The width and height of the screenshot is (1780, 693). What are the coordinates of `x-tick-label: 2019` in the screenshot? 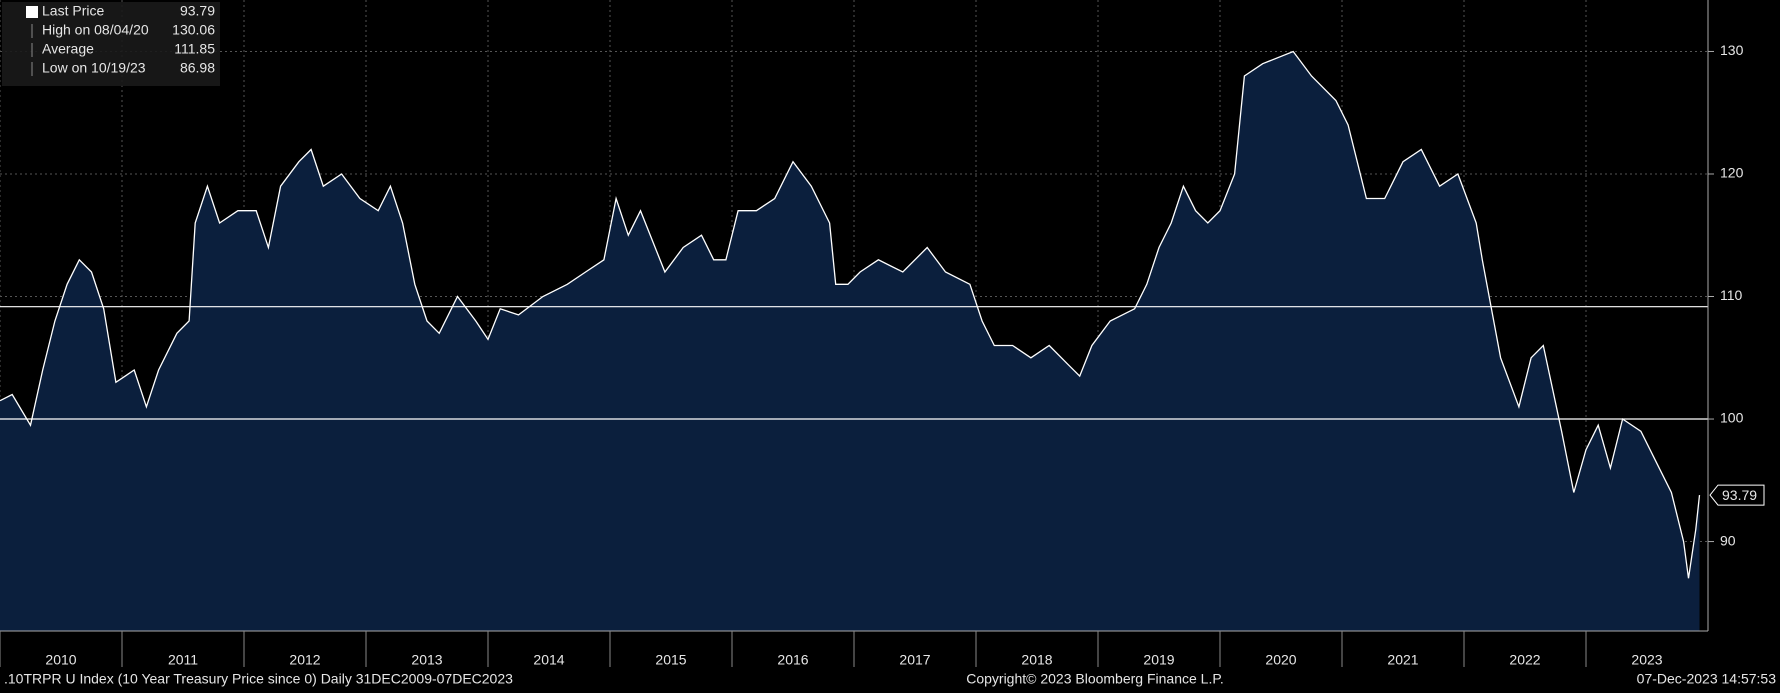 It's located at (1158, 660).